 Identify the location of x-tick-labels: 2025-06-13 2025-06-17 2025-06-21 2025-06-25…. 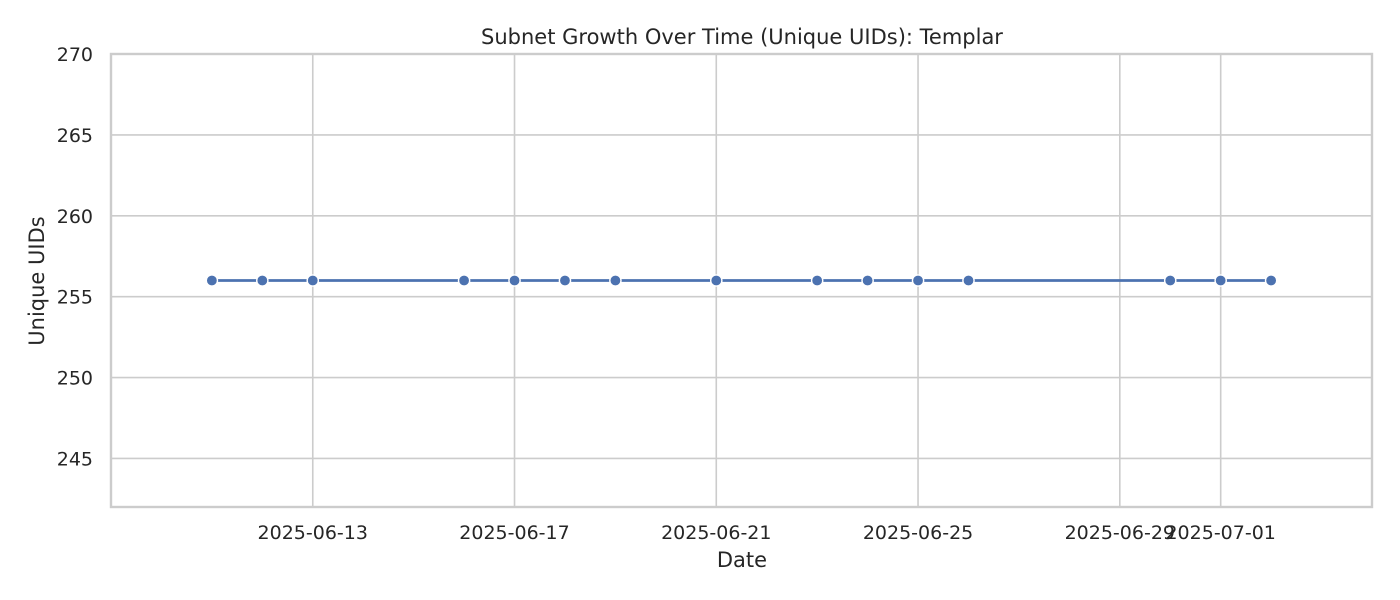
(767, 533).